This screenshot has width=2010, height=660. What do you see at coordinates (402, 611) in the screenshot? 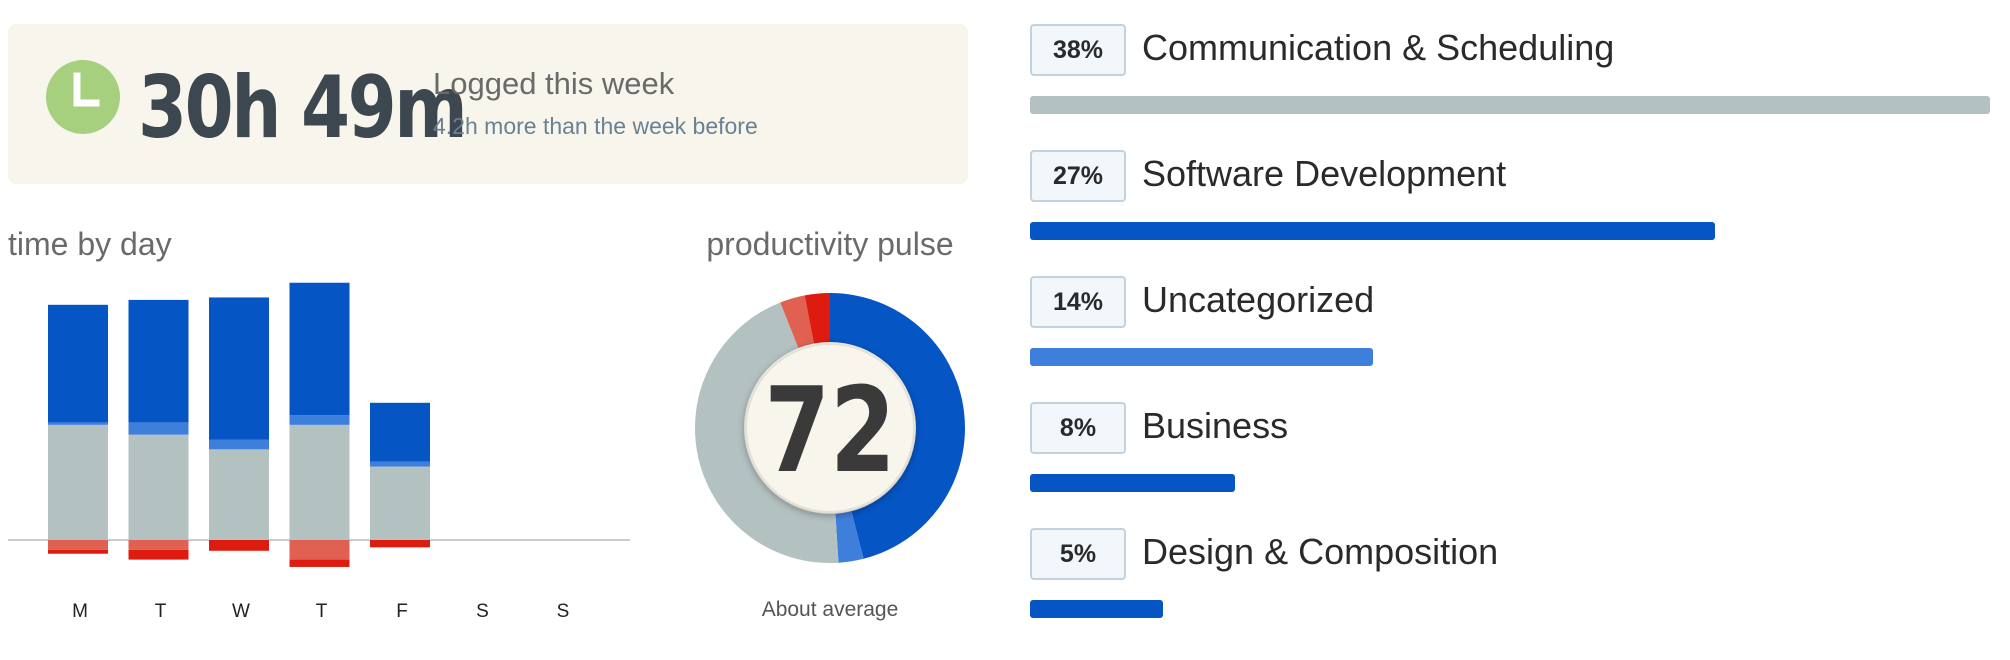
I see `day-tick-label: F` at bounding box center [402, 611].